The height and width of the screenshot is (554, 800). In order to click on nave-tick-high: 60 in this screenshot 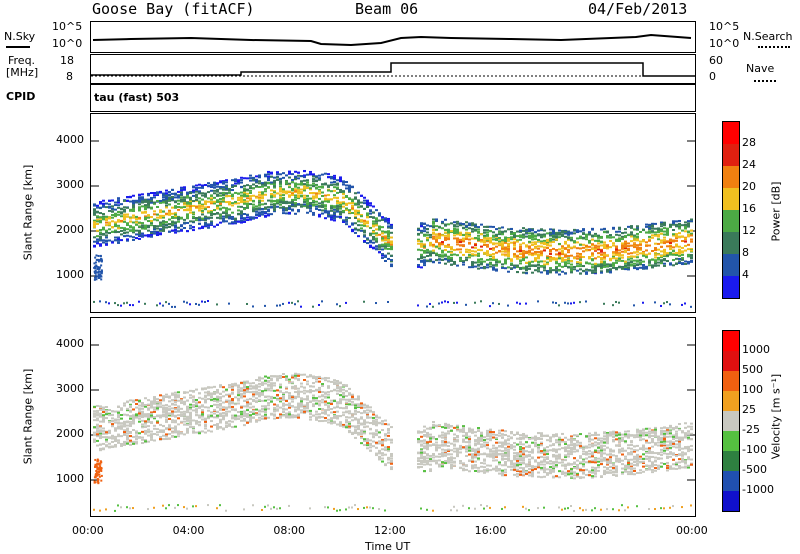, I will do `click(716, 60)`.